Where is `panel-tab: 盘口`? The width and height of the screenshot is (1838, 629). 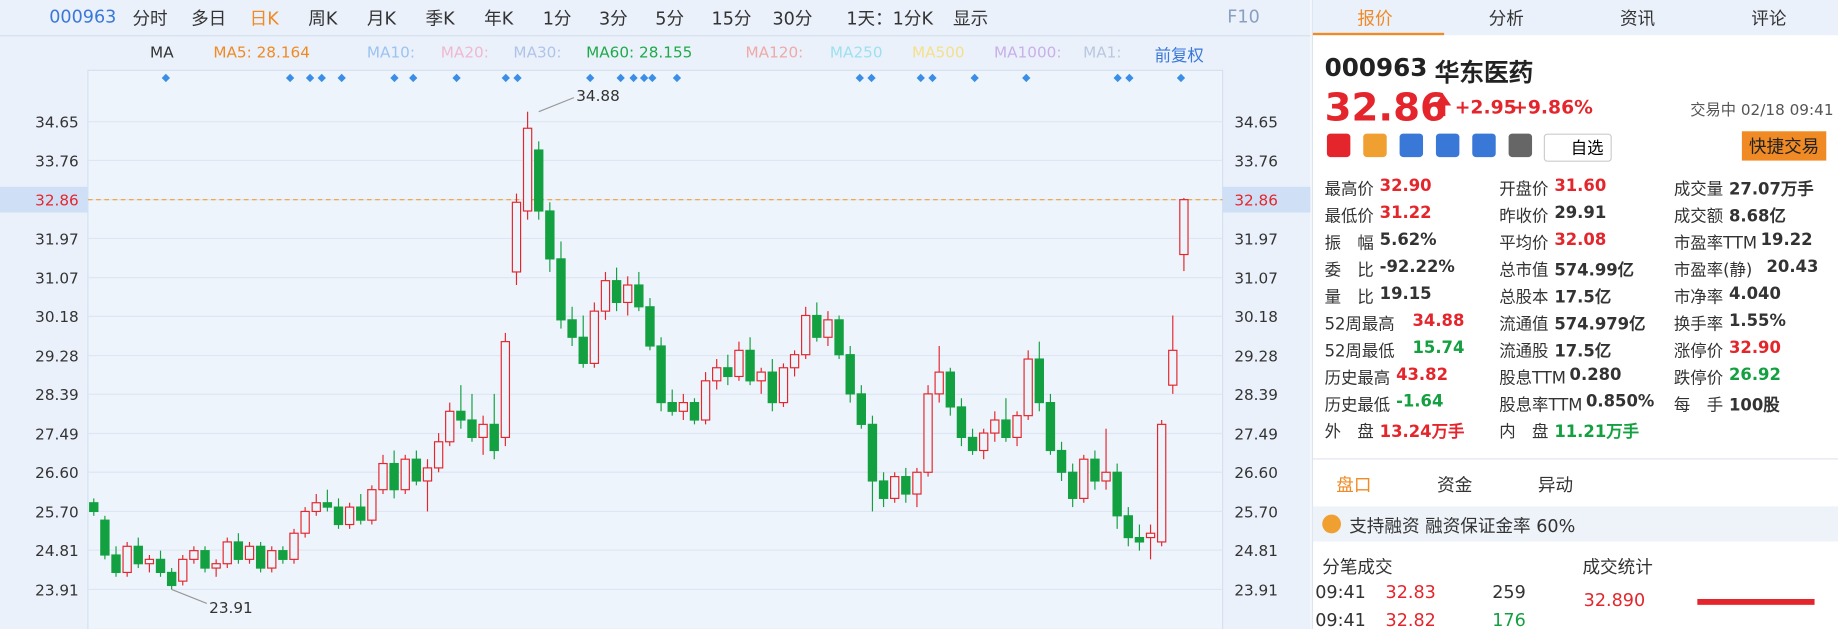 panel-tab: 盘口 is located at coordinates (1354, 485).